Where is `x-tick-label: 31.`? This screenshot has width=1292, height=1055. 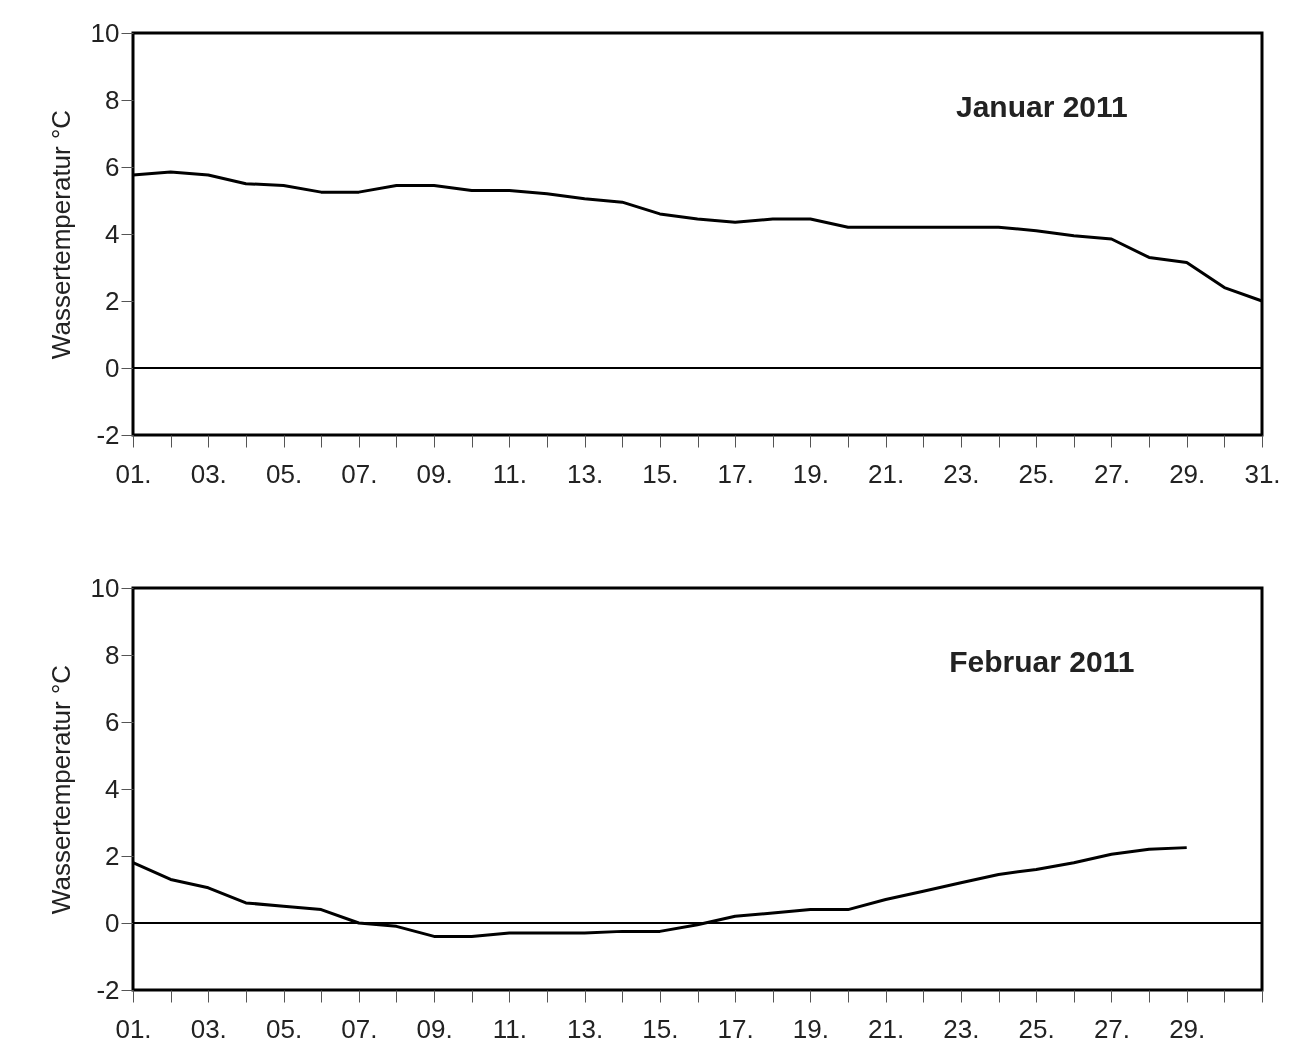 x-tick-label: 31. is located at coordinates (1262, 473).